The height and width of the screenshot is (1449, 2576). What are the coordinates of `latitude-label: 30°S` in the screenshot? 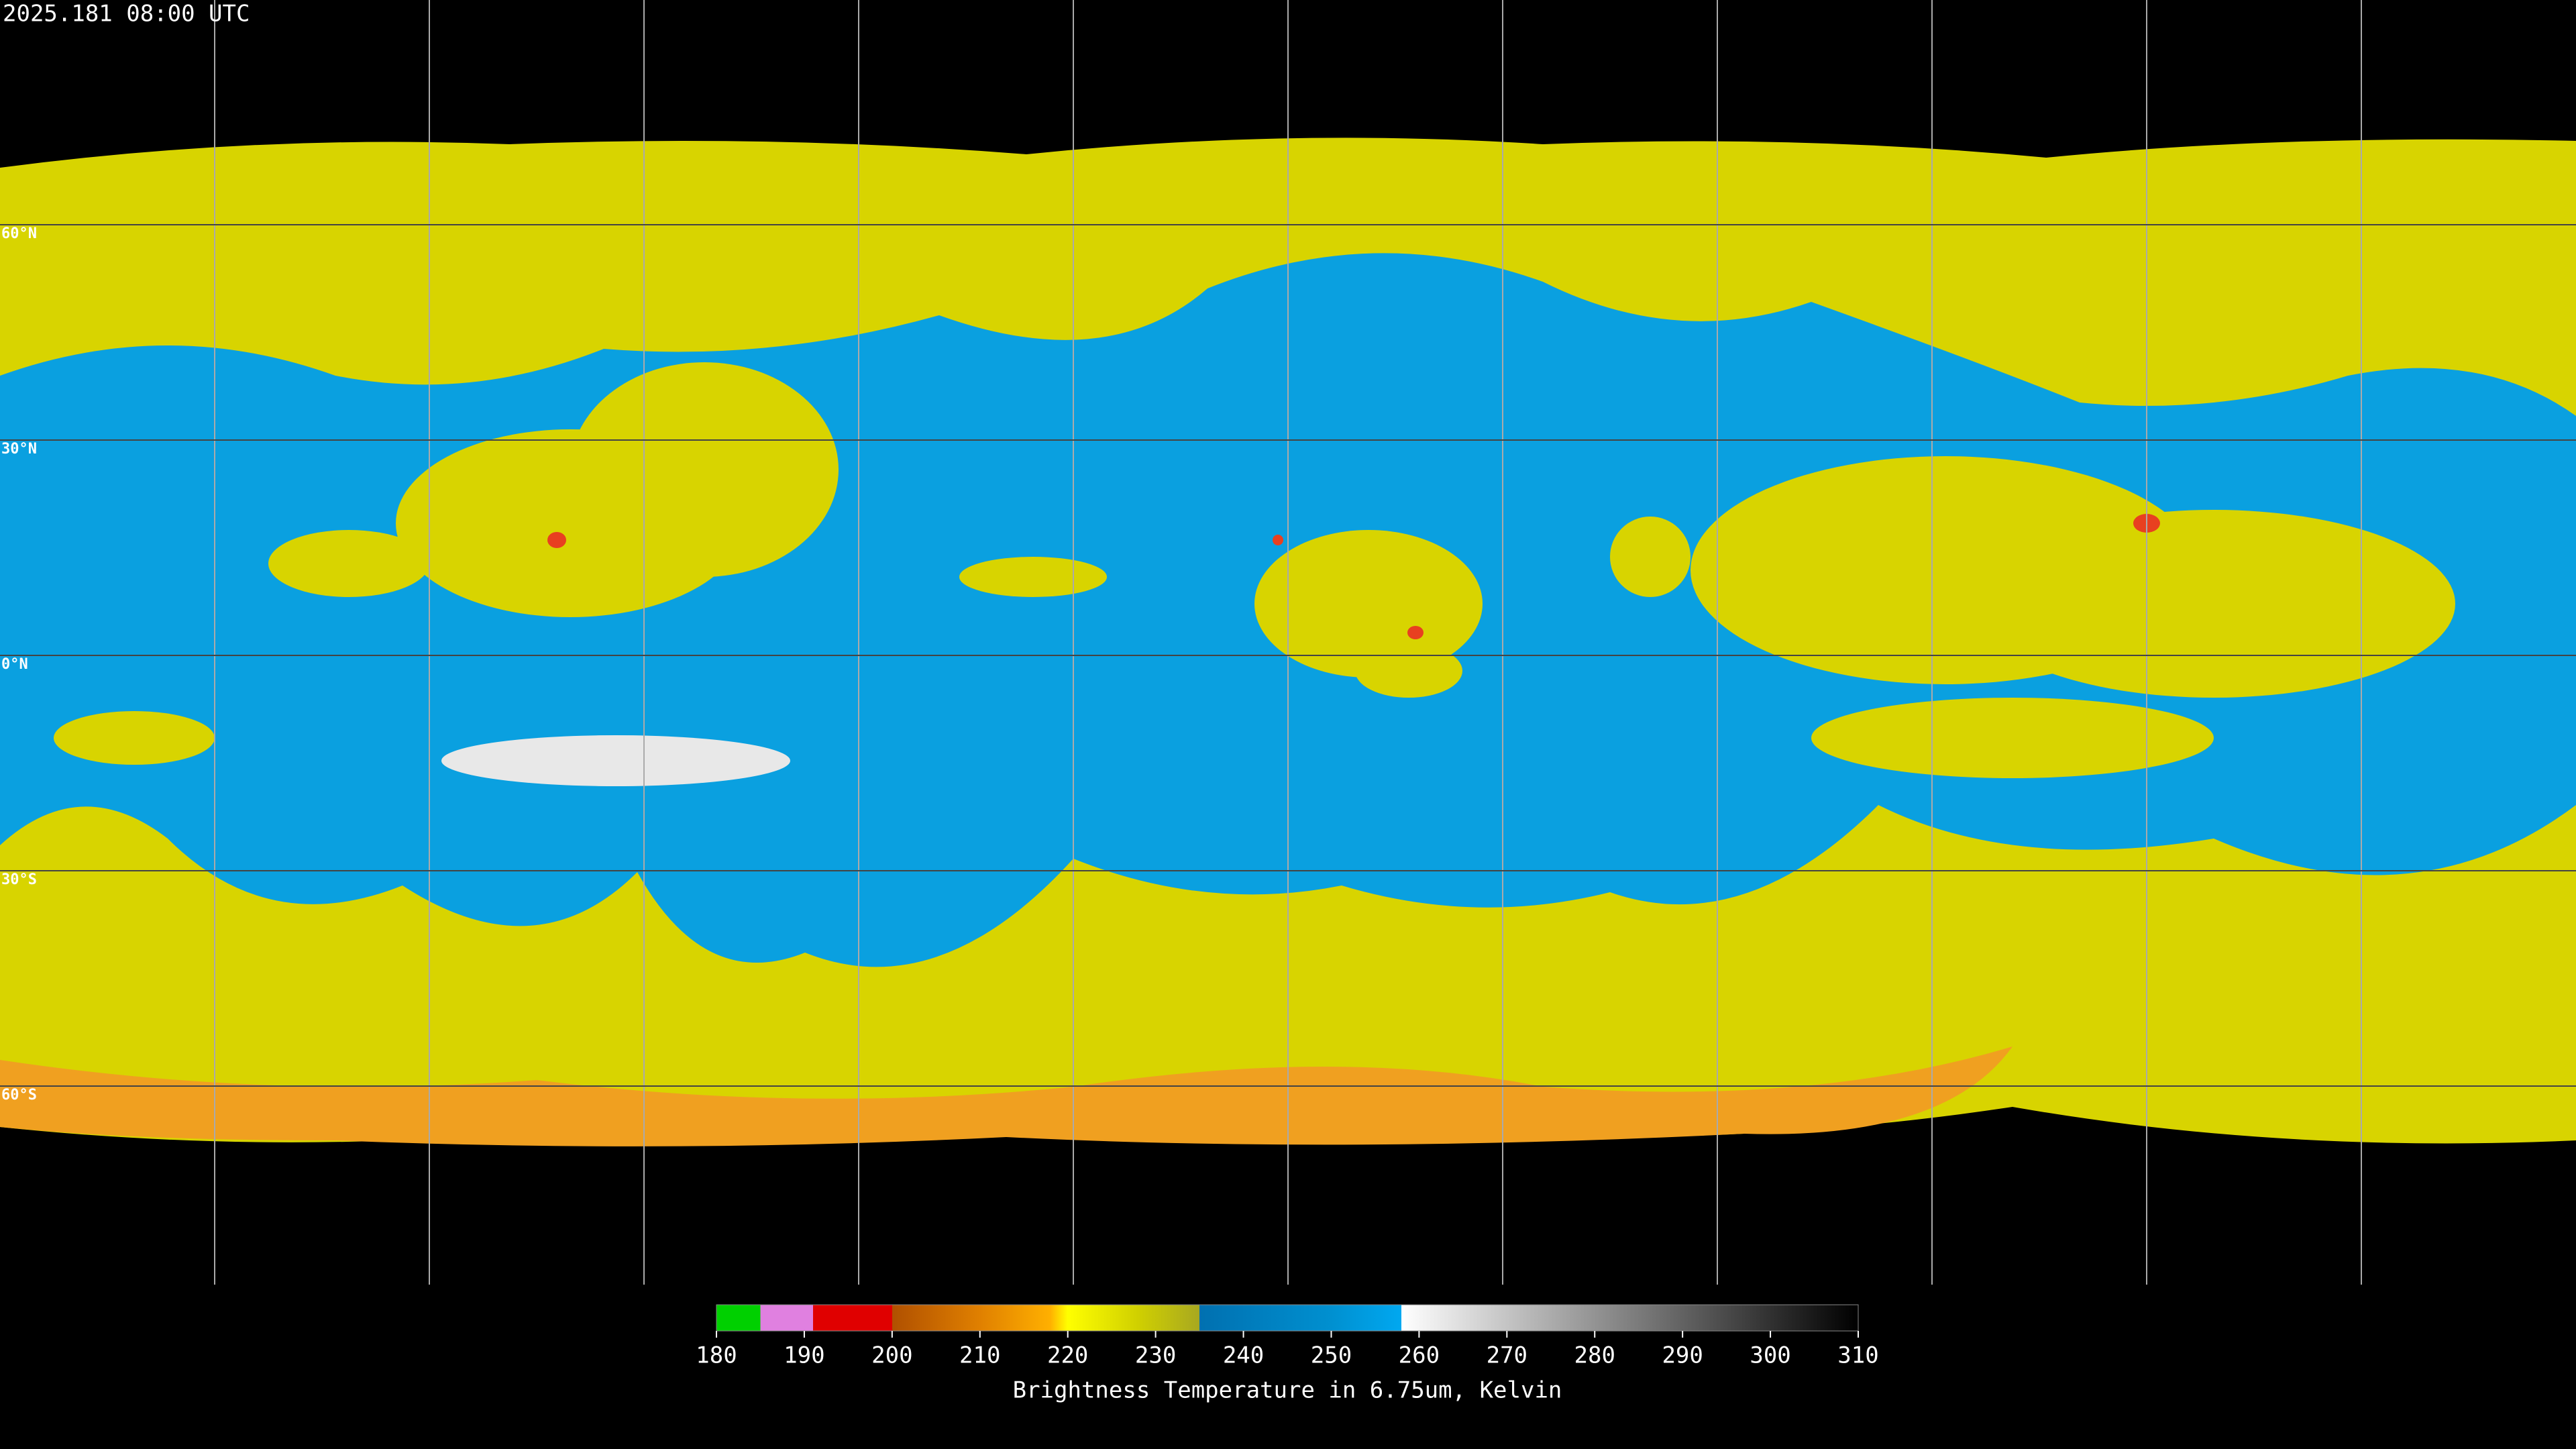 It's located at (19, 879).